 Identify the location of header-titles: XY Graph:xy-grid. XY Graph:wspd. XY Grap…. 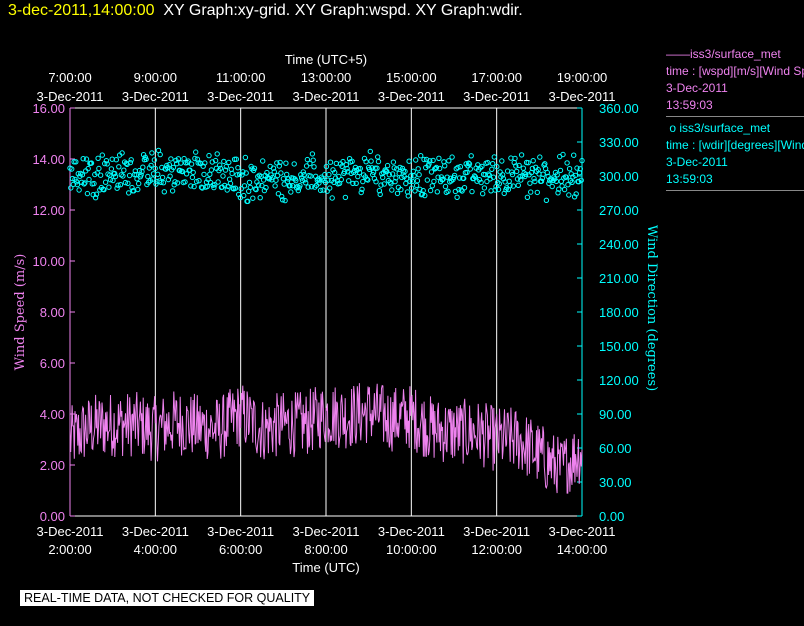
(343, 10).